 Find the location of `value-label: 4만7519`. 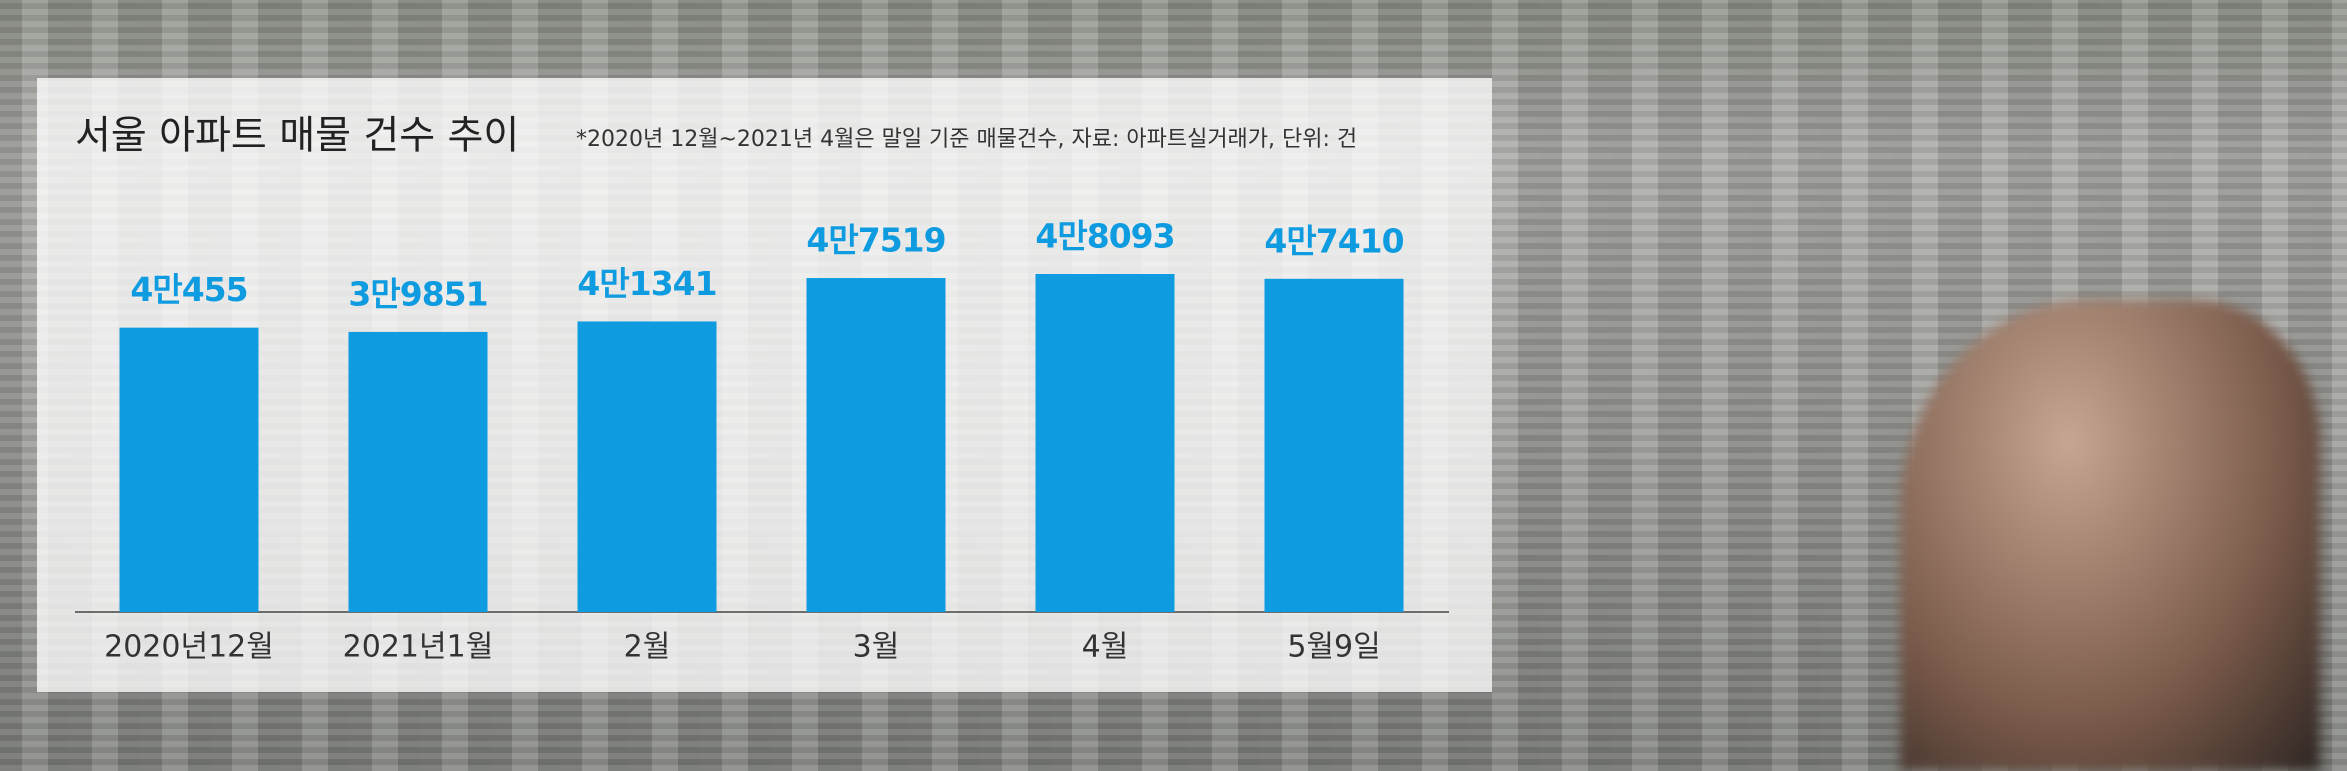

value-label: 4만7519 is located at coordinates (875, 240).